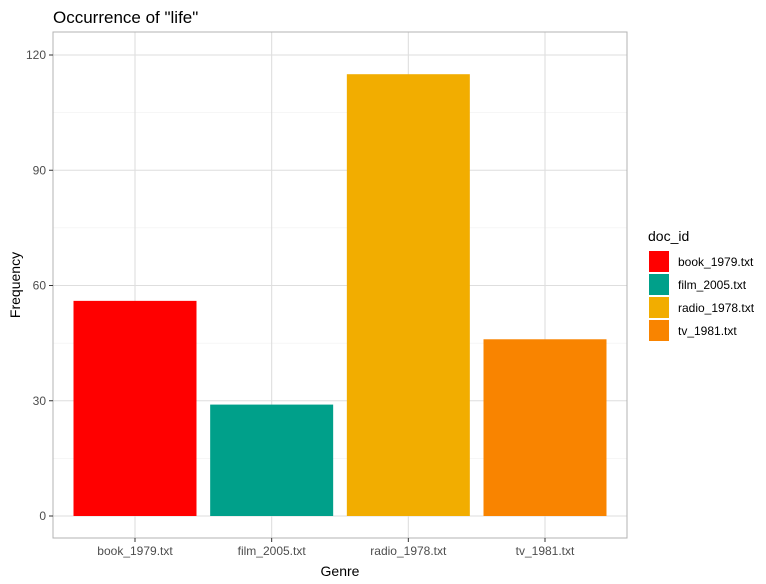 The height and width of the screenshot is (584, 766). I want to click on x-tick-label: book_1979.txt, so click(135, 551).